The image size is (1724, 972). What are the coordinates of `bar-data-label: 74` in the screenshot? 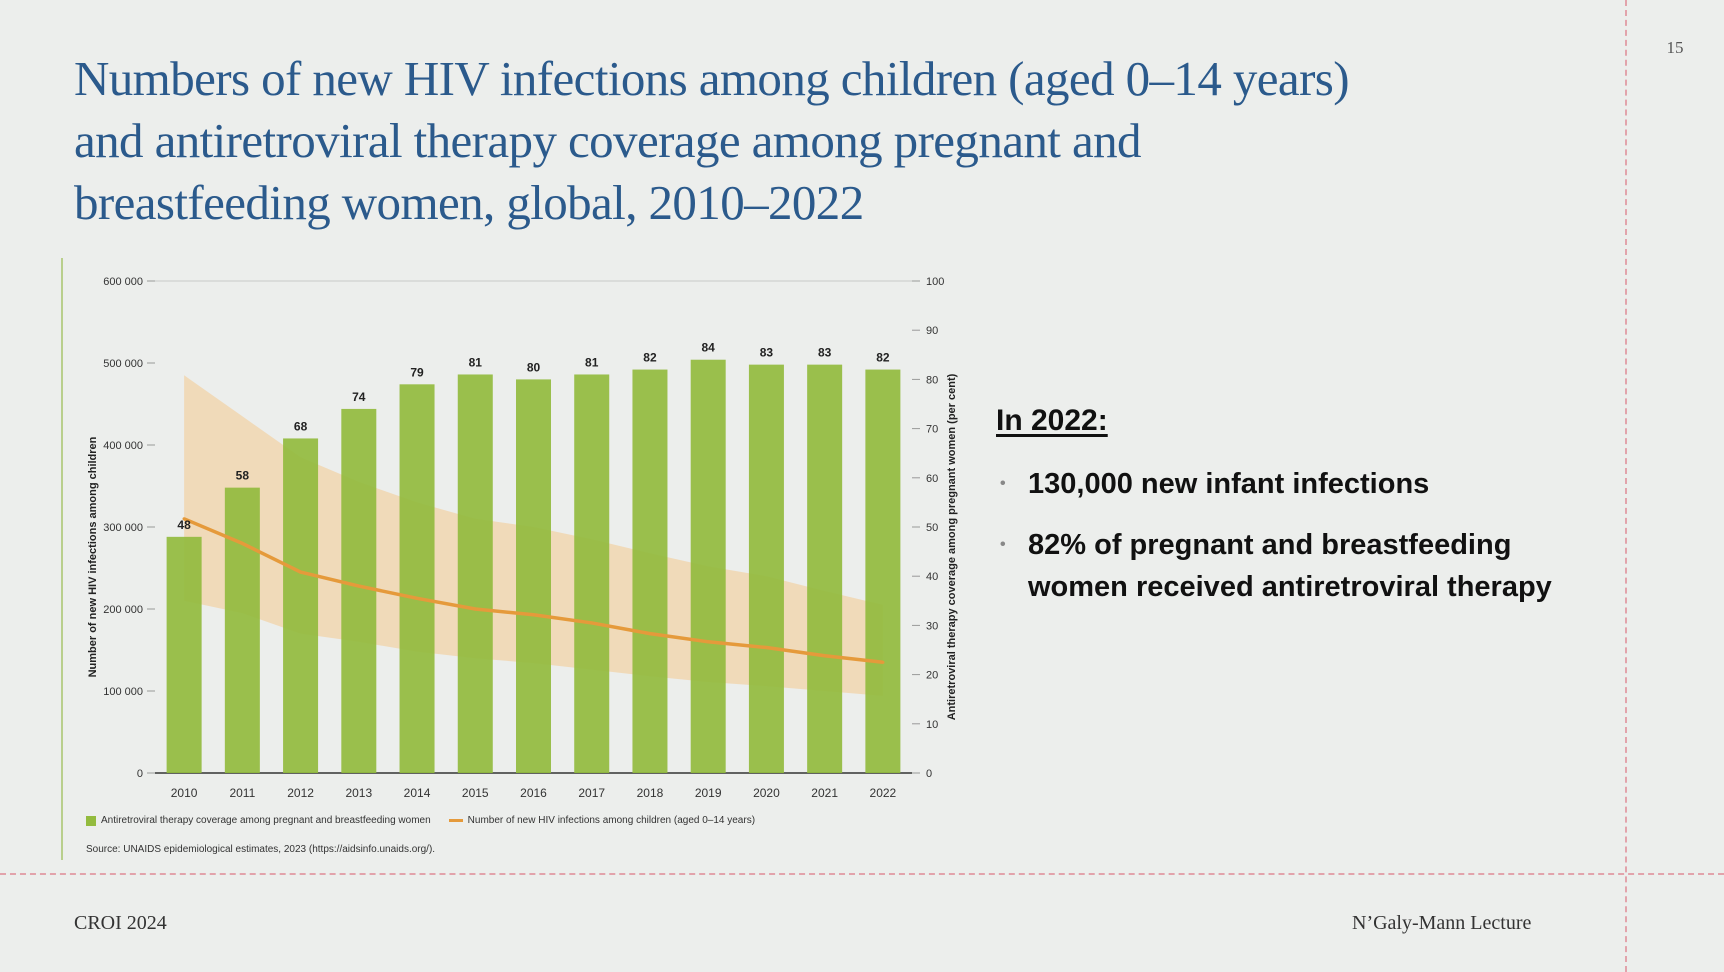 It's located at (359, 397).